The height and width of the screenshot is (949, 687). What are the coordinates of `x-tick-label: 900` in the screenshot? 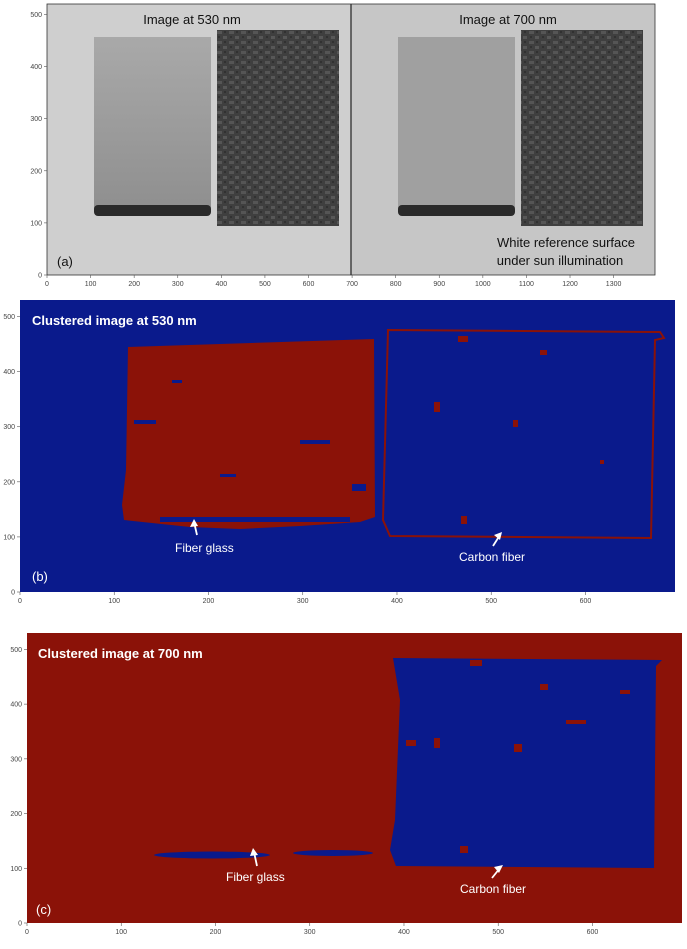 It's located at (439, 284).